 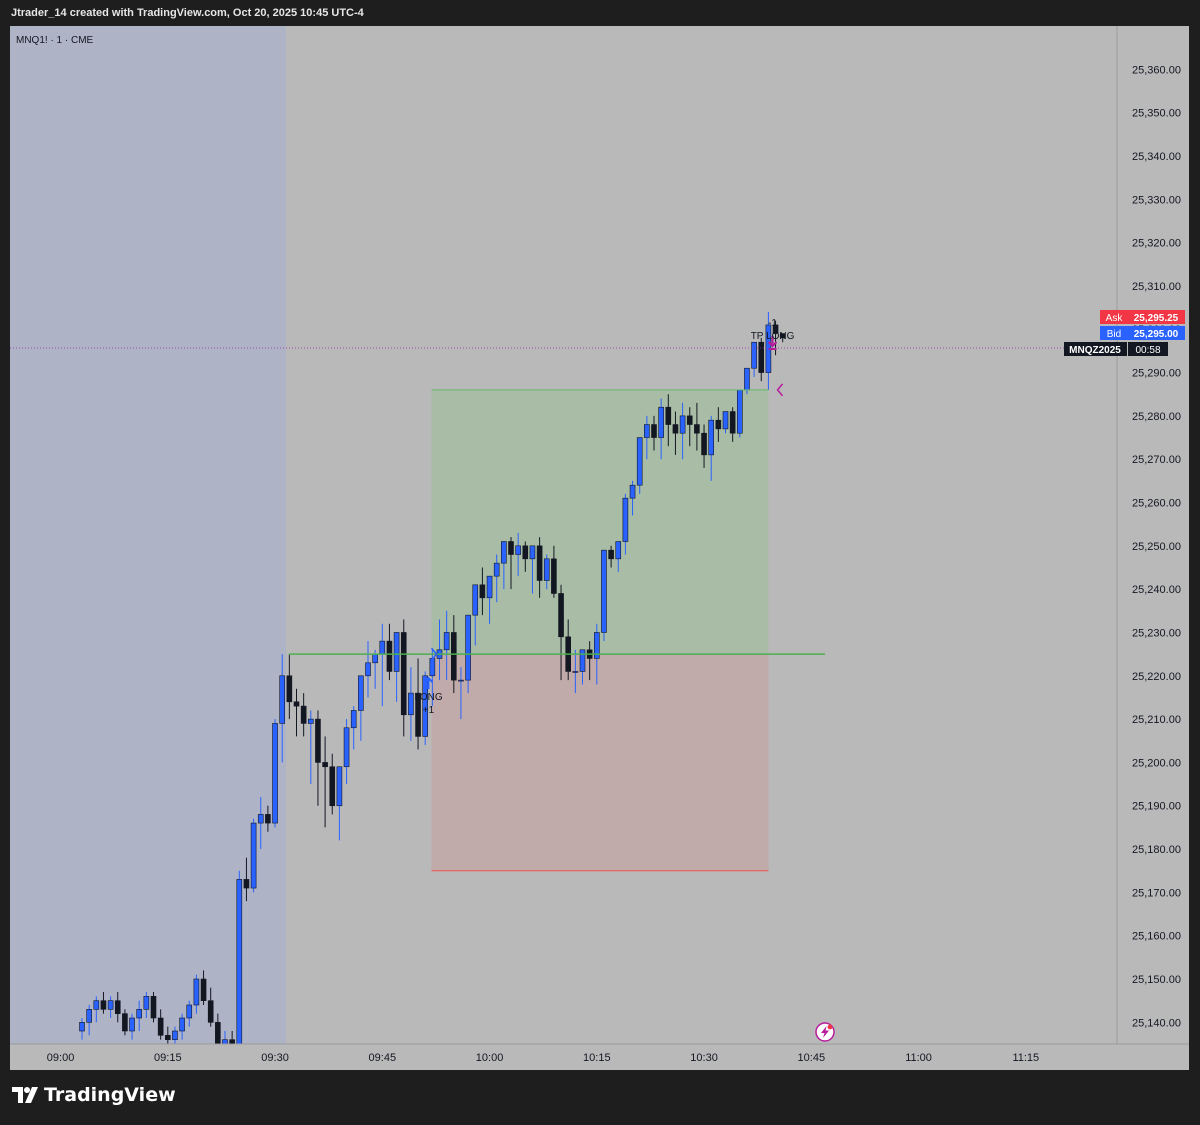 What do you see at coordinates (1116, 349) in the screenshot?
I see `contract-label: MNQZ2025 00:58` at bounding box center [1116, 349].